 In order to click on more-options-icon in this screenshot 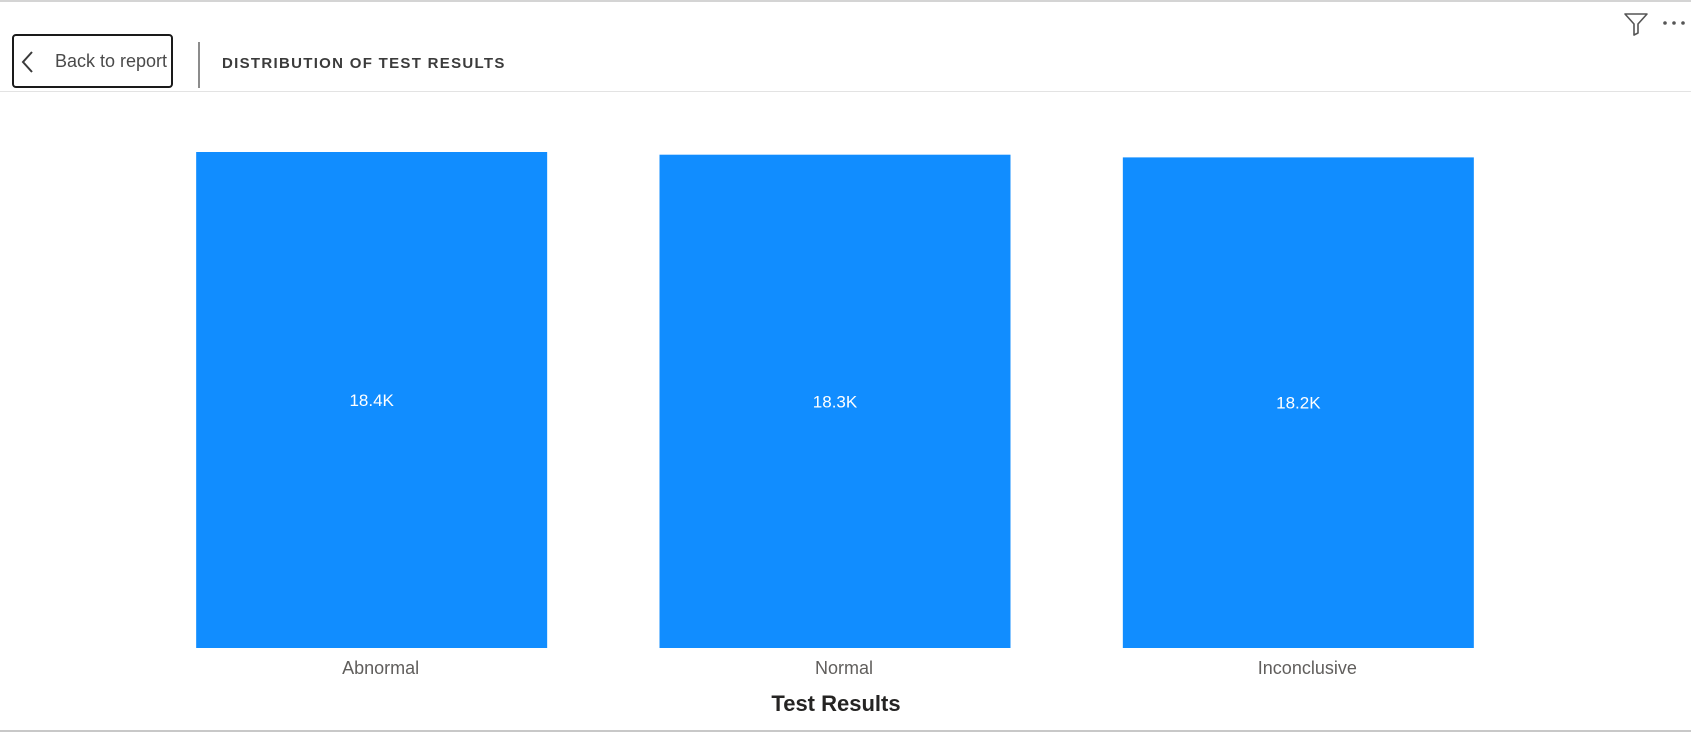, I will do `click(1674, 23)`.